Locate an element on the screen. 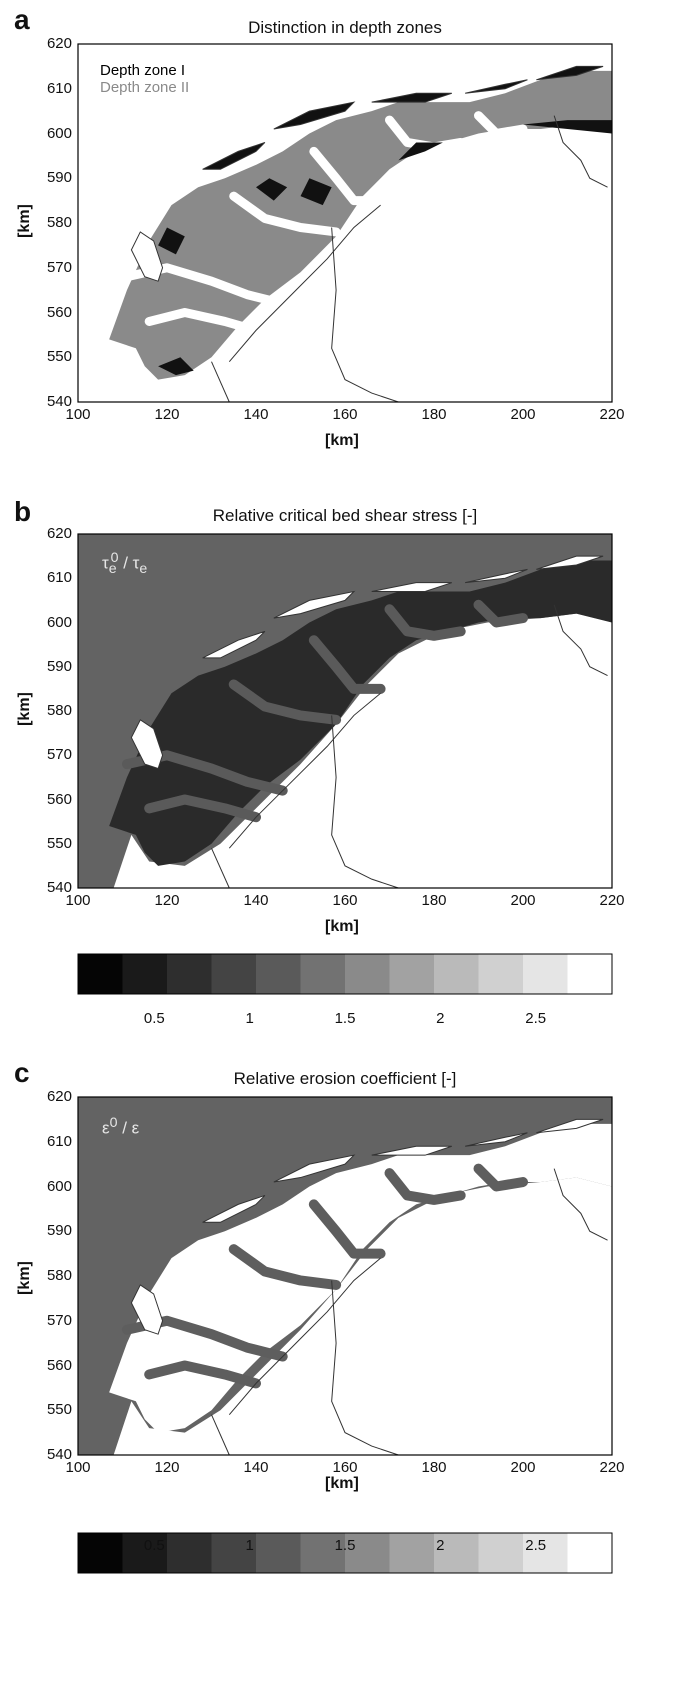 The image size is (692, 1681). formula-sub: e is located at coordinates (112, 569).